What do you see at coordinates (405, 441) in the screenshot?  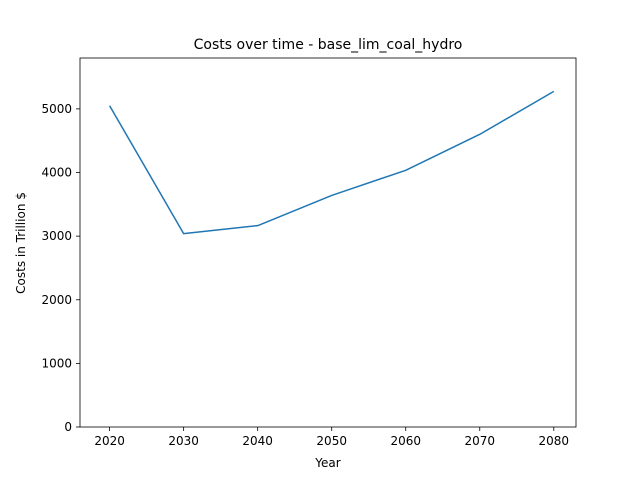 I see `x-tick-label-2060: 2060` at bounding box center [405, 441].